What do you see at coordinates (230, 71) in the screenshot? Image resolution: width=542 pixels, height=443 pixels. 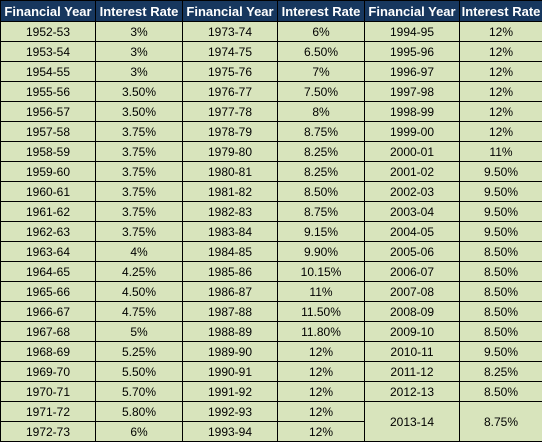 I see `financial-year-cell: 1975-76` at bounding box center [230, 71].